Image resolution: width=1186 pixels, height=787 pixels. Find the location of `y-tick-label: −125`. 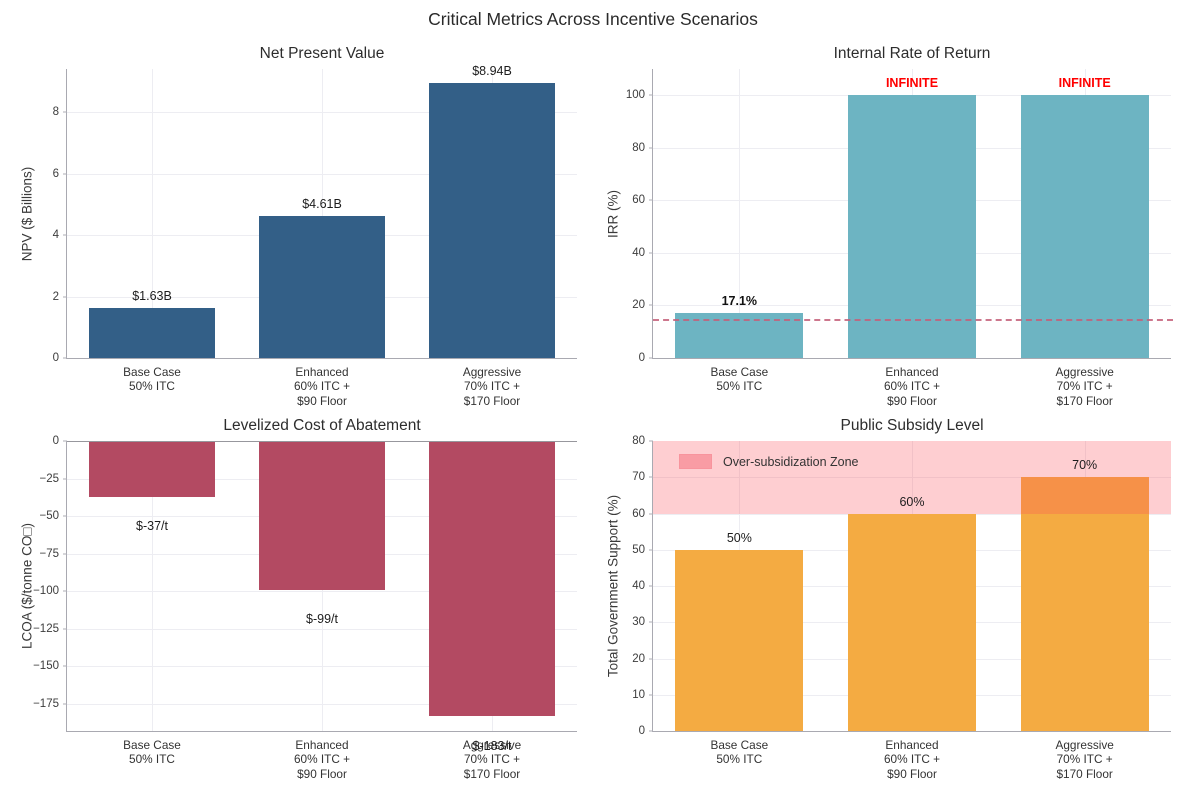

y-tick-label: −125 is located at coordinates (46, 628).